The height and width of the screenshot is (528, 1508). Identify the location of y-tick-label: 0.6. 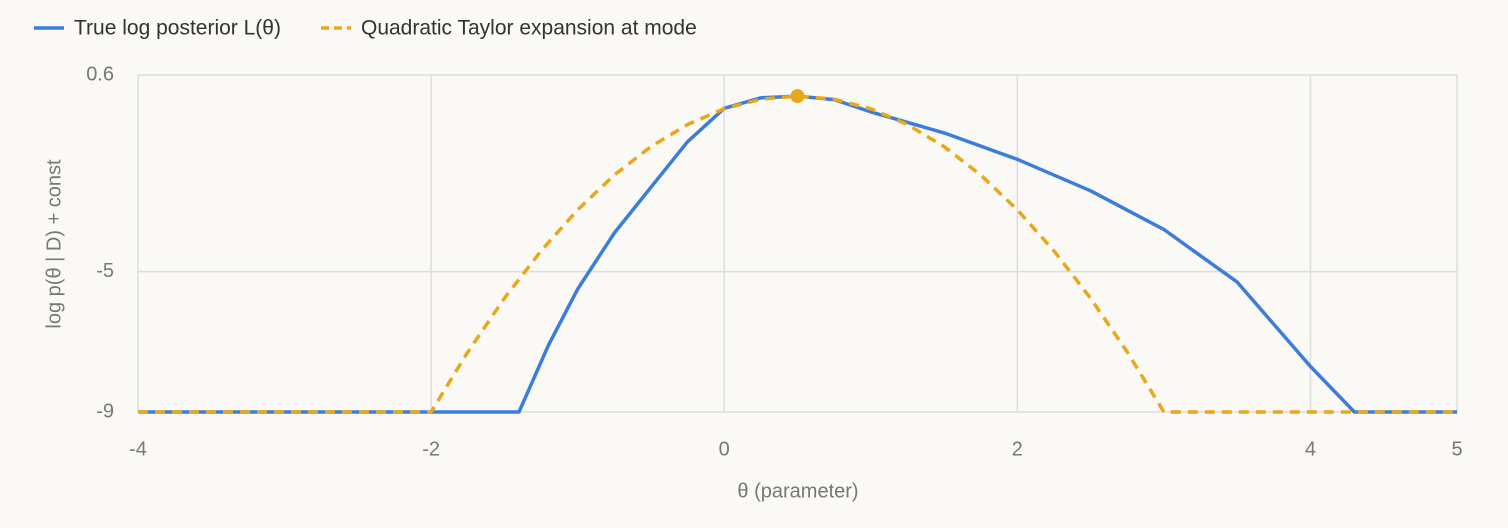
(100, 74).